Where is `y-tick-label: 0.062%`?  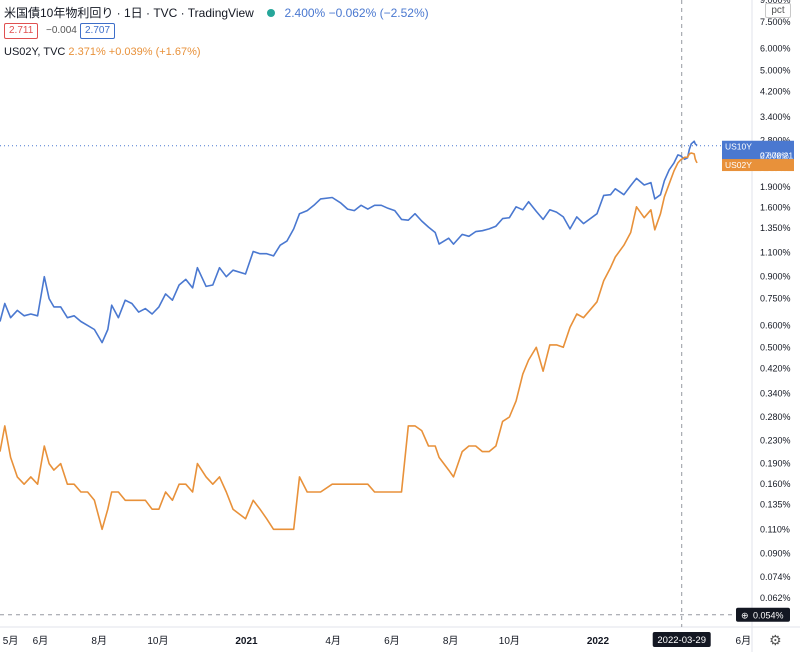 y-tick-label: 0.062% is located at coordinates (775, 598).